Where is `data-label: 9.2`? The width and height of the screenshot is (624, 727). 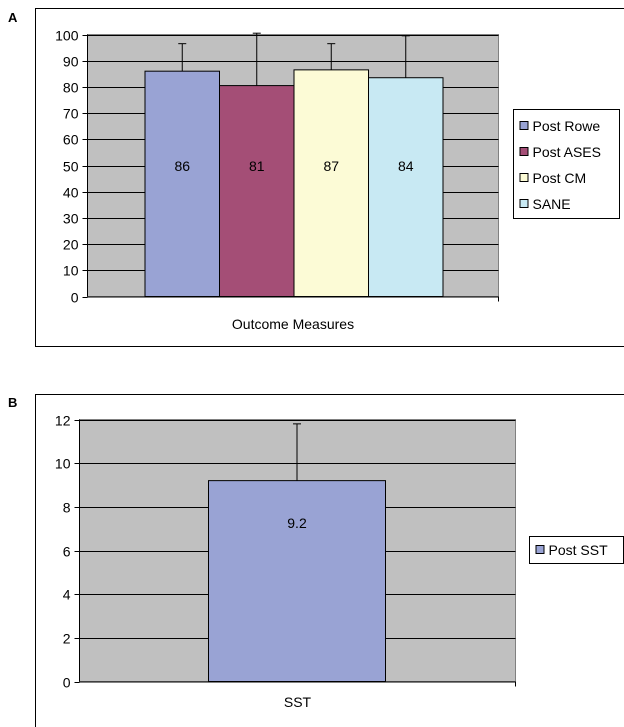
data-label: 9.2 is located at coordinates (297, 523).